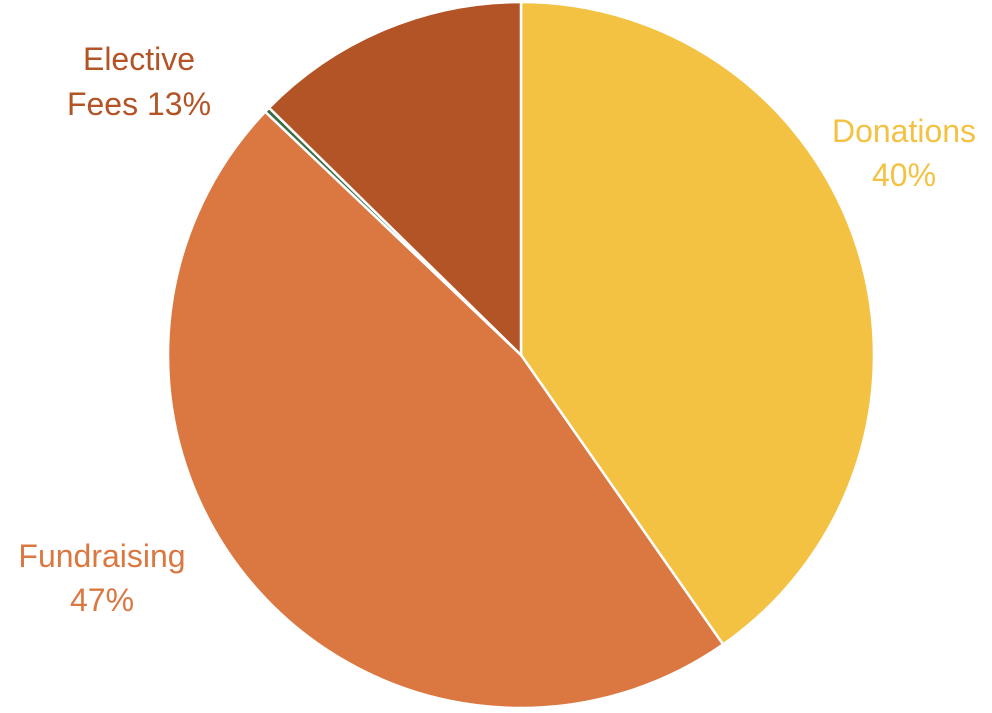 Image resolution: width=992 pixels, height=713 pixels. What do you see at coordinates (395, 178) in the screenshot?
I see `pie-slice-elective-fees` at bounding box center [395, 178].